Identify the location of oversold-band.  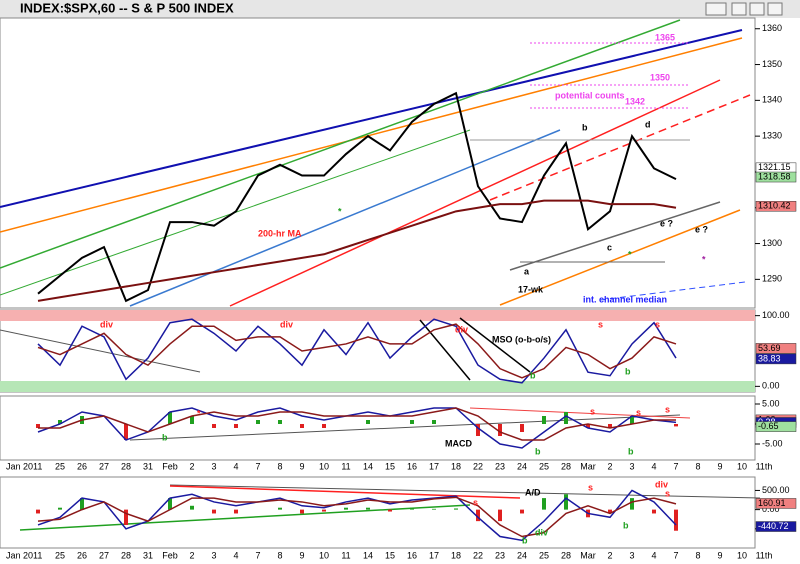
(377, 386).